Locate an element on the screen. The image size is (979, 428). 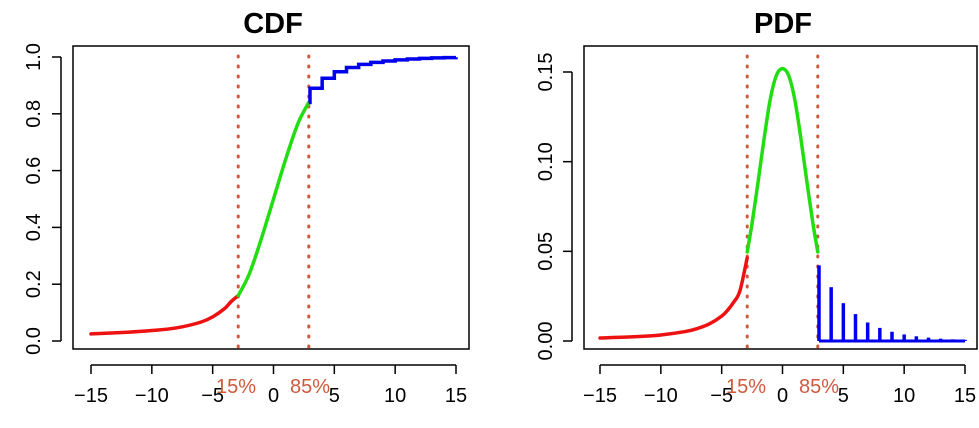
pdf-label-85-percent: 85% is located at coordinates (819, 387).